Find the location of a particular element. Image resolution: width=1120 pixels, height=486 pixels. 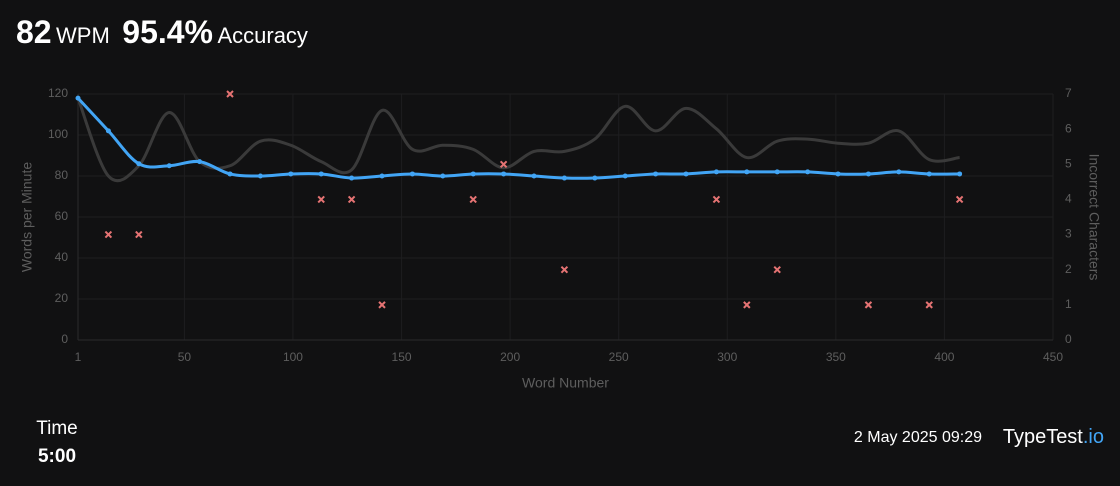

brand-name: TypeTest is located at coordinates (1042, 437).